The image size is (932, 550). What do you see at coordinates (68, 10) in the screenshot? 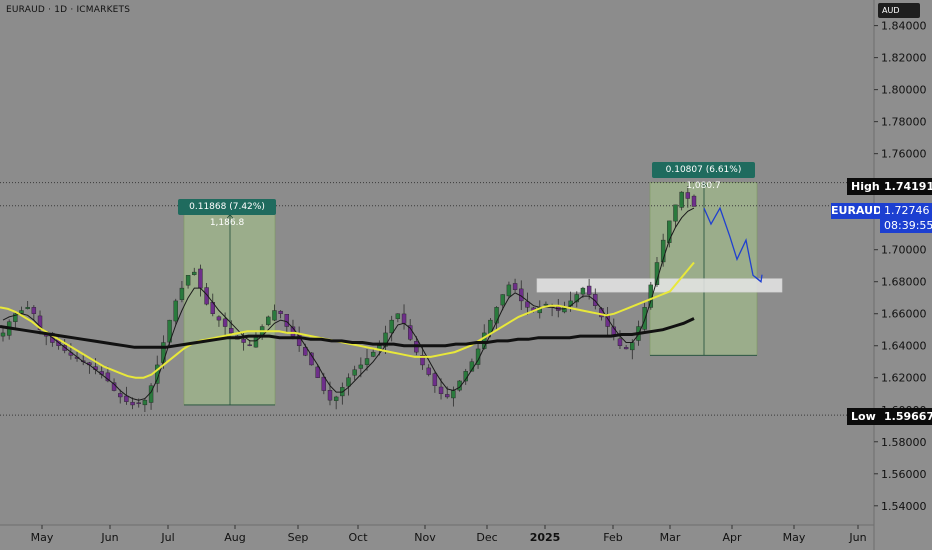
I see `chart-title: EURAUD · 1D · ICMARKETS` at bounding box center [68, 10].